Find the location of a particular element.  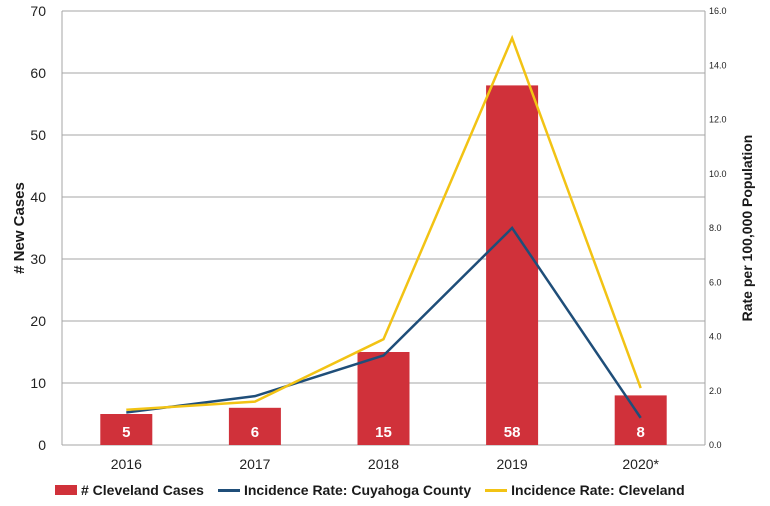

y-tick-label: 20 is located at coordinates (38, 321).